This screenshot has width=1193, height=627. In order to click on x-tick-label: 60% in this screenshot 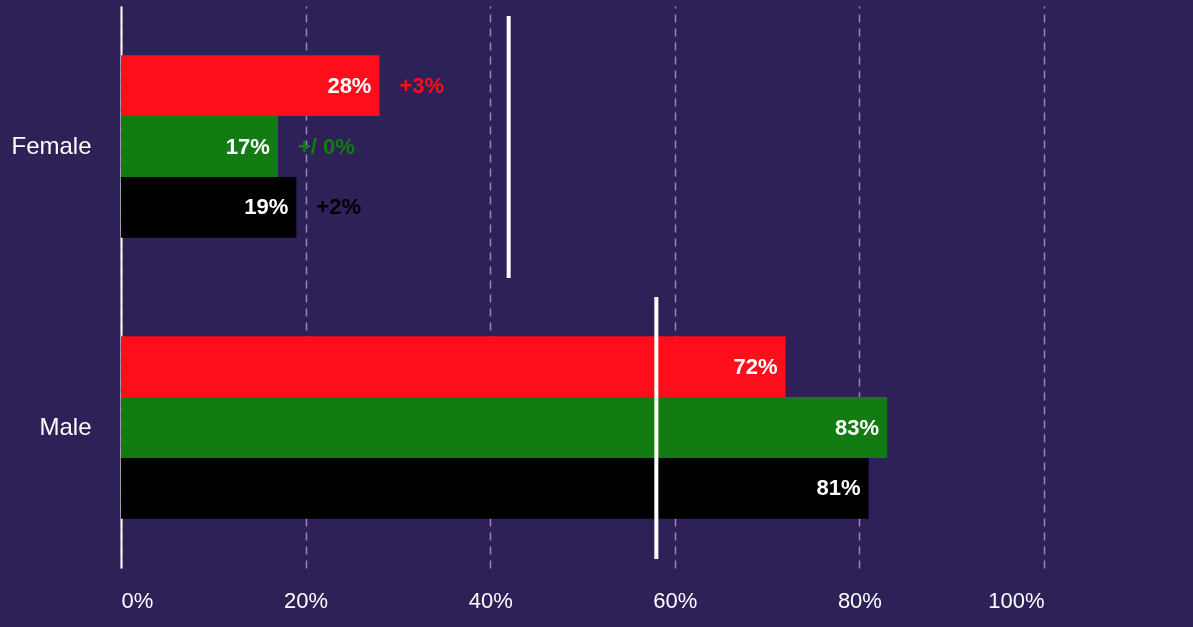, I will do `click(675, 600)`.